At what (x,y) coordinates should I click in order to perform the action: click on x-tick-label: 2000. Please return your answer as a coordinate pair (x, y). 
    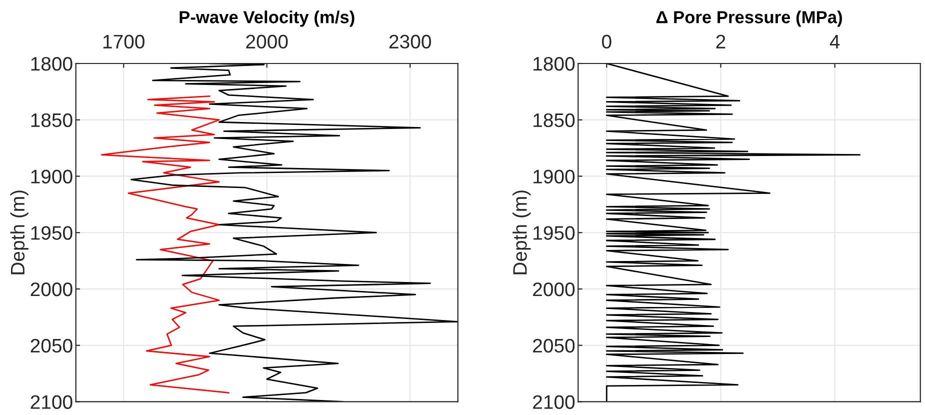
    Looking at the image, I should click on (267, 41).